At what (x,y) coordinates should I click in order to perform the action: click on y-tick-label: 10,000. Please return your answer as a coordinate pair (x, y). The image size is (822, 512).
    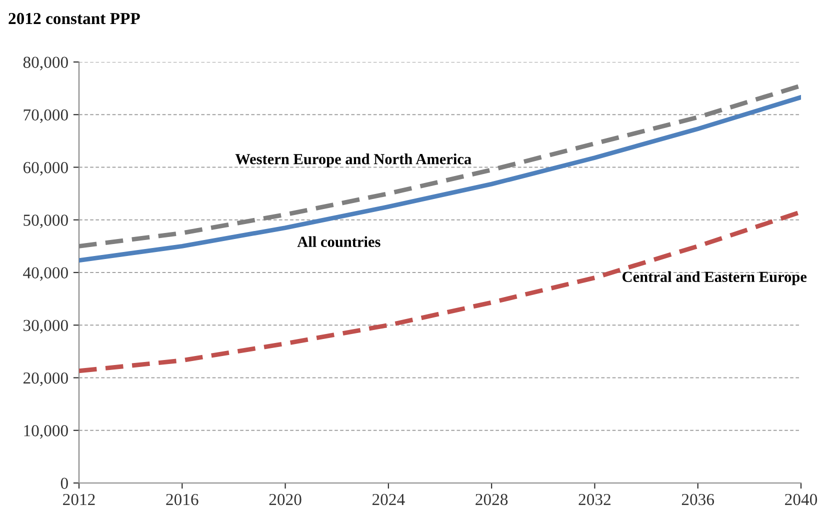
    Looking at the image, I should click on (46, 432).